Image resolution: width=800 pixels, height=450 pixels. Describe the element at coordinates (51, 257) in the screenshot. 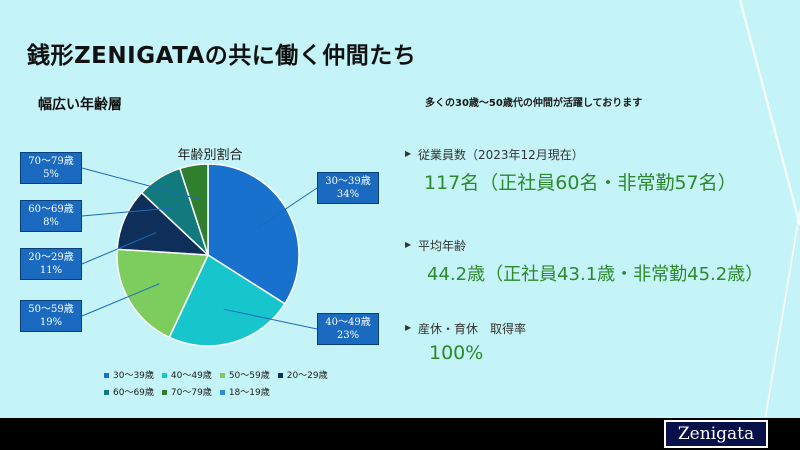

I see `data-label-category: 20～29歳` at that location.